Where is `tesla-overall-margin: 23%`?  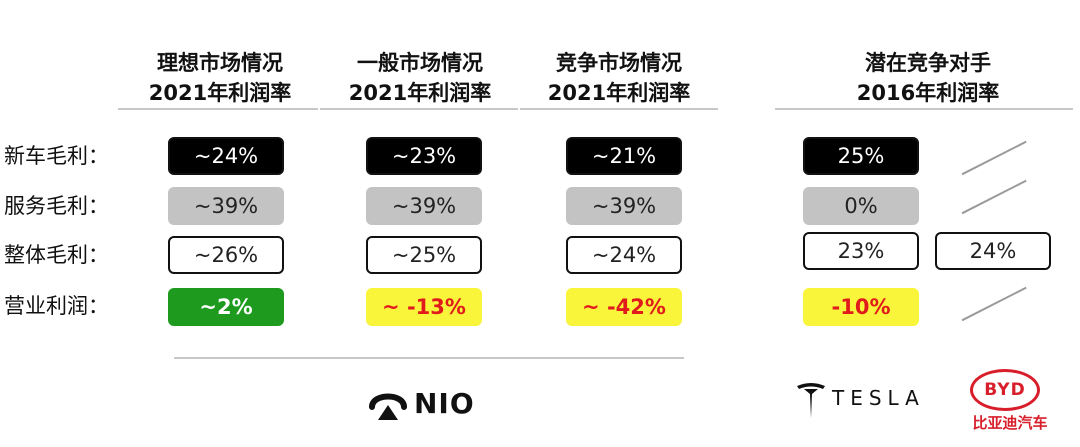 tesla-overall-margin: 23% is located at coordinates (861, 251).